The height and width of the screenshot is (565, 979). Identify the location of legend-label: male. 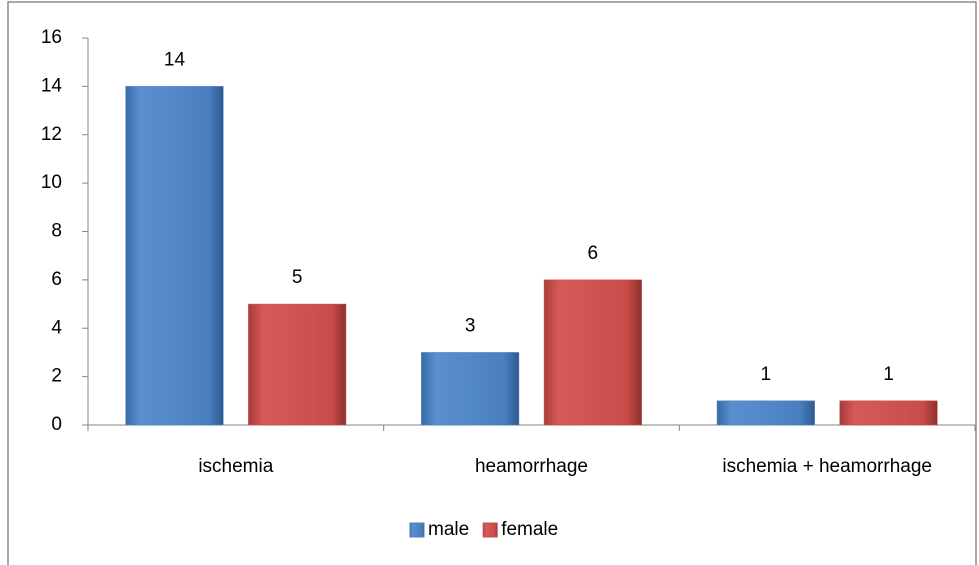
(448, 529).